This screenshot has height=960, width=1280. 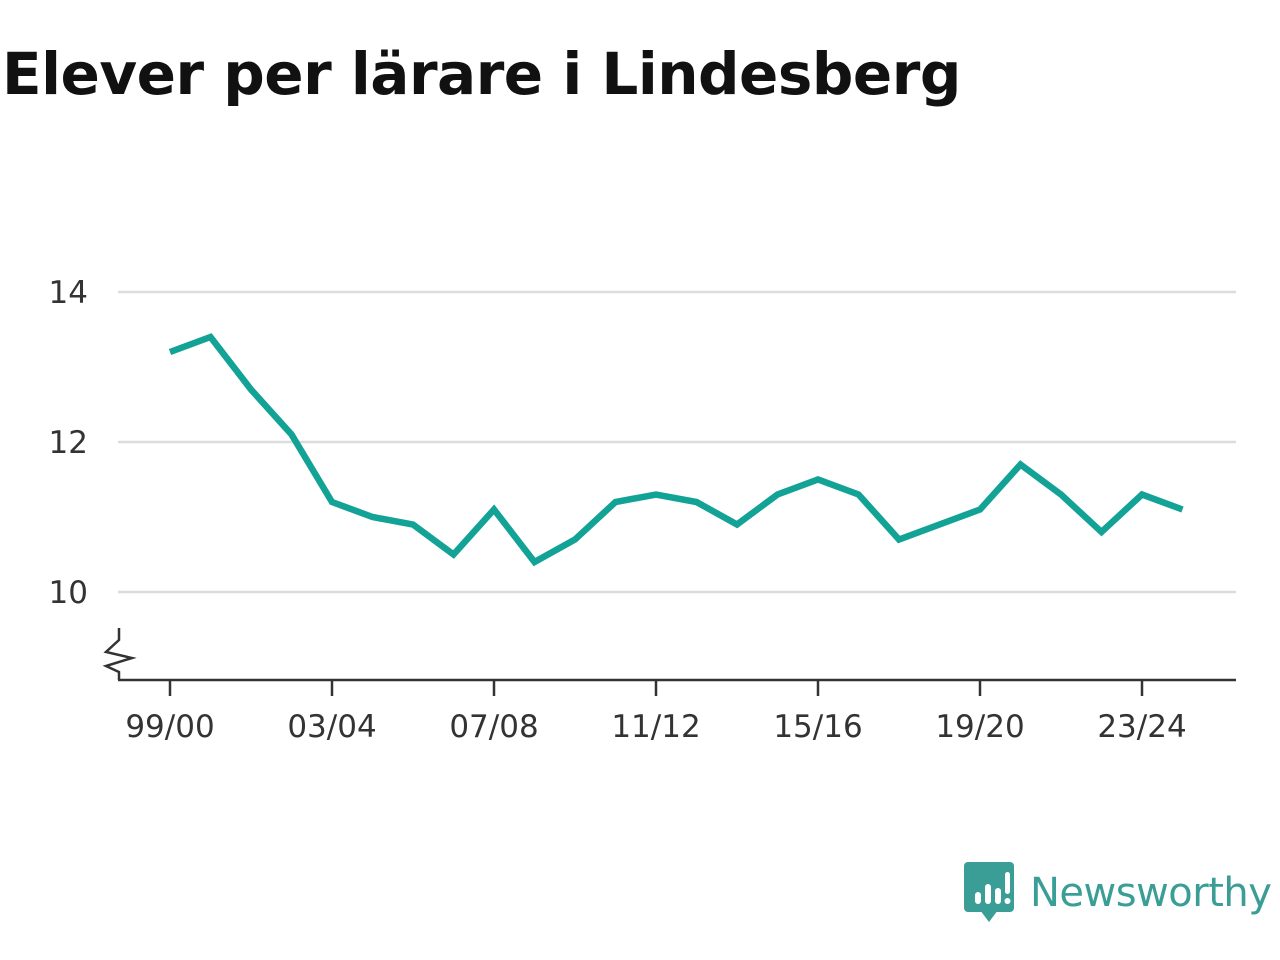 What do you see at coordinates (669, 655) in the screenshot?
I see `x-axis` at bounding box center [669, 655].